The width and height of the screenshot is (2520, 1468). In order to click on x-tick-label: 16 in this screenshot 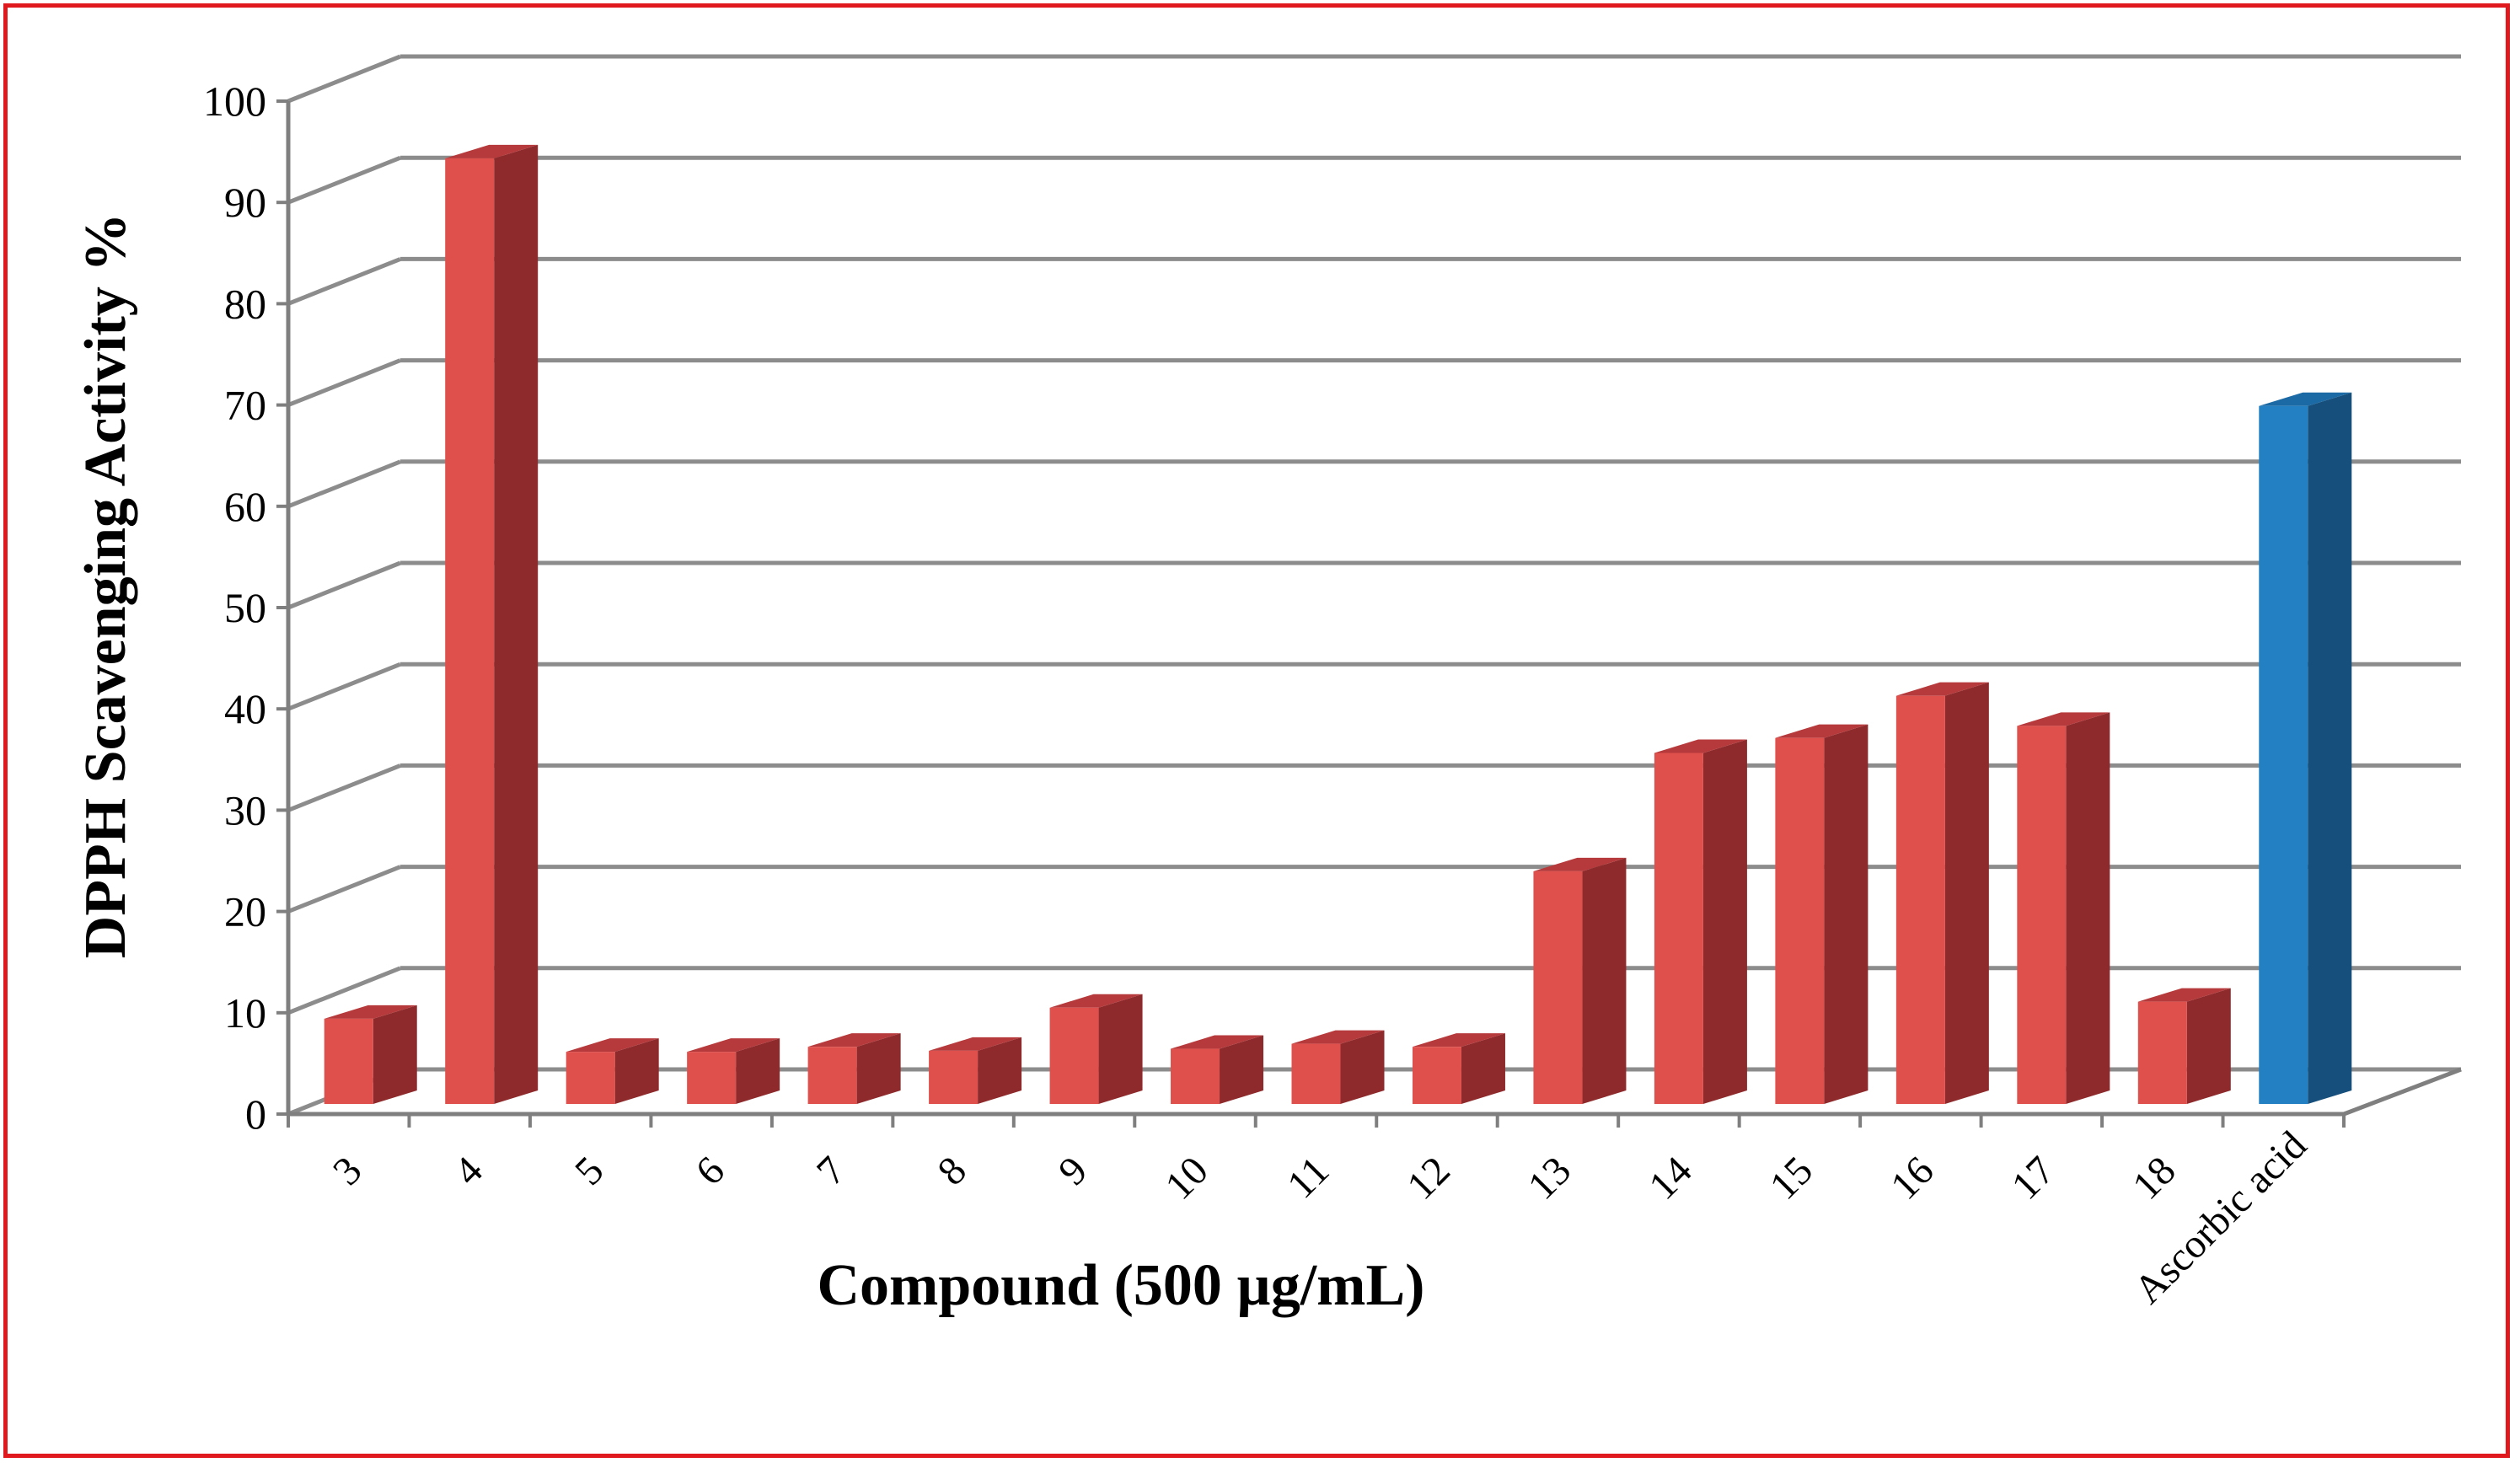, I will do `click(1912, 1178)`.